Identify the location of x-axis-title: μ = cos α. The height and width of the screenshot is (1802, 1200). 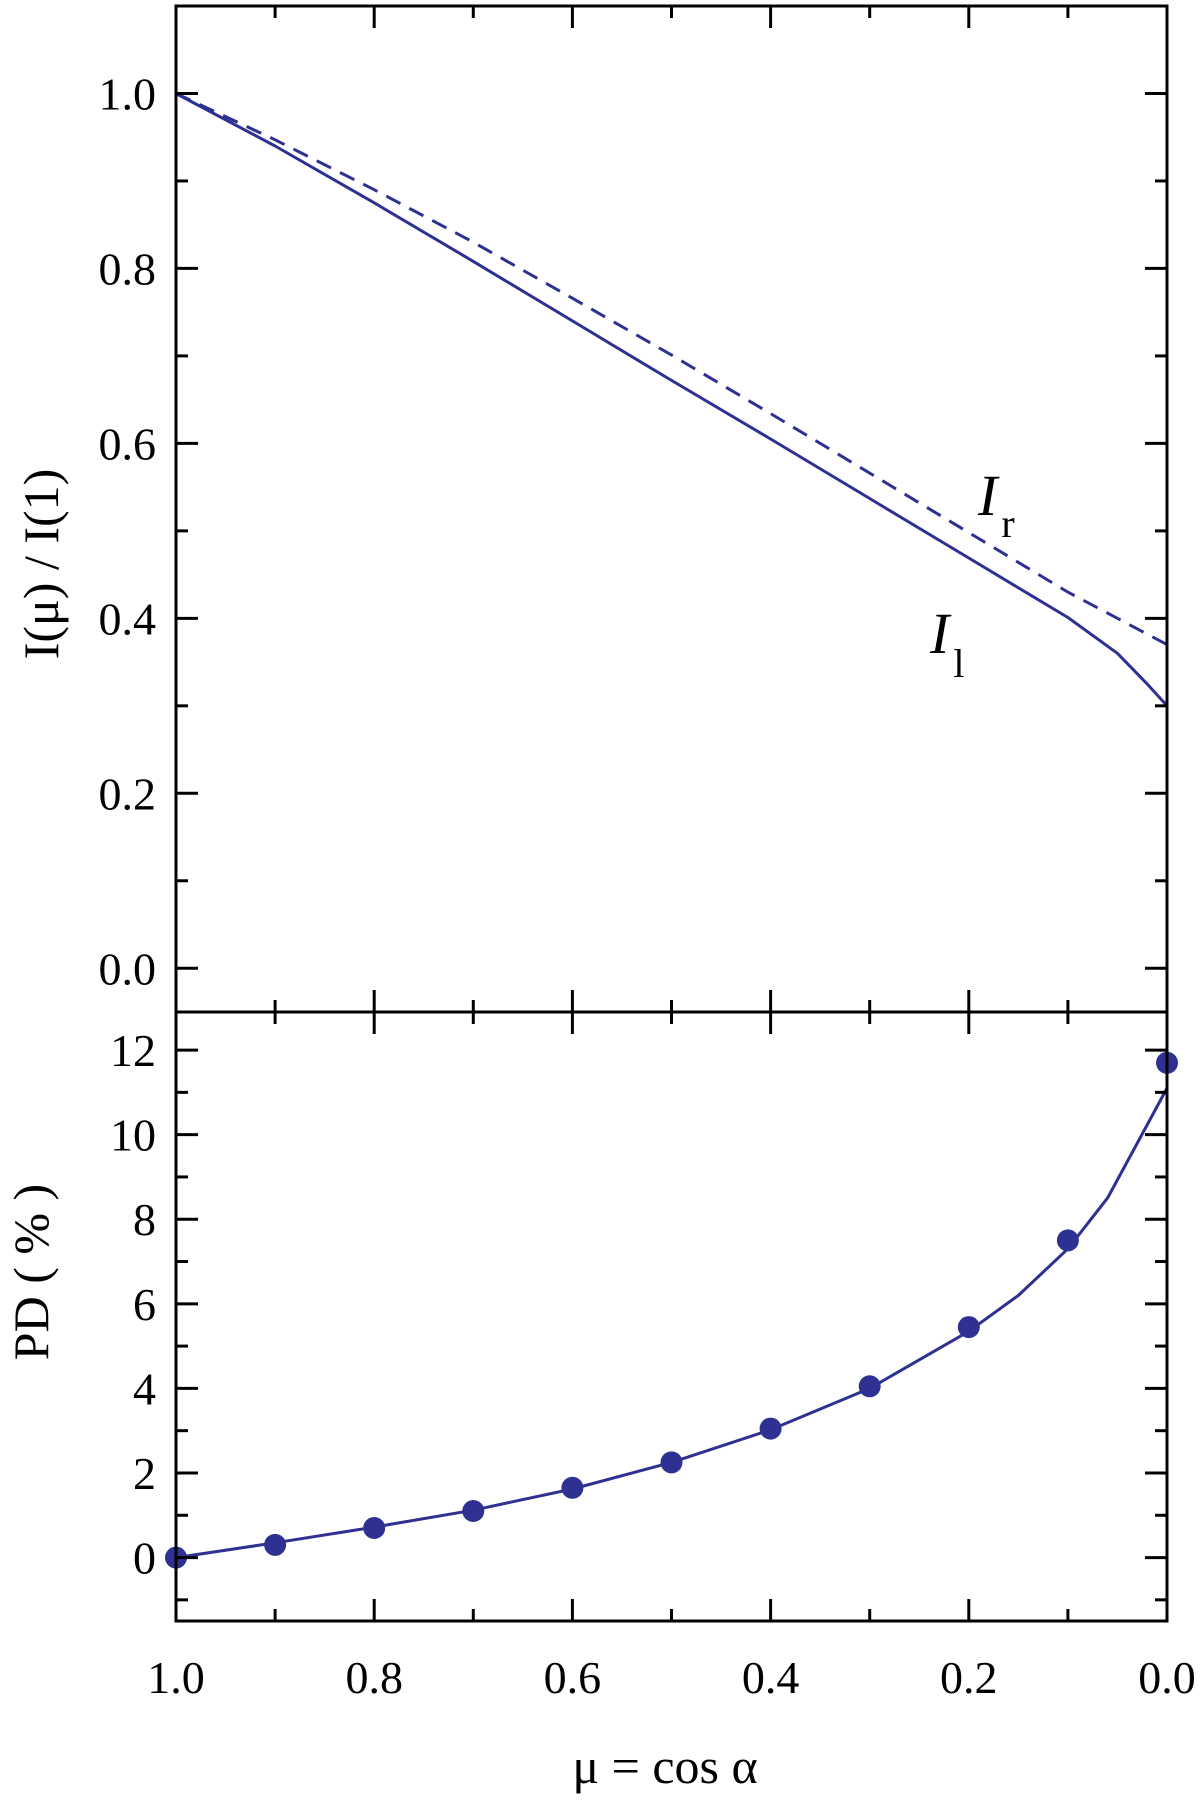
(664, 1766).